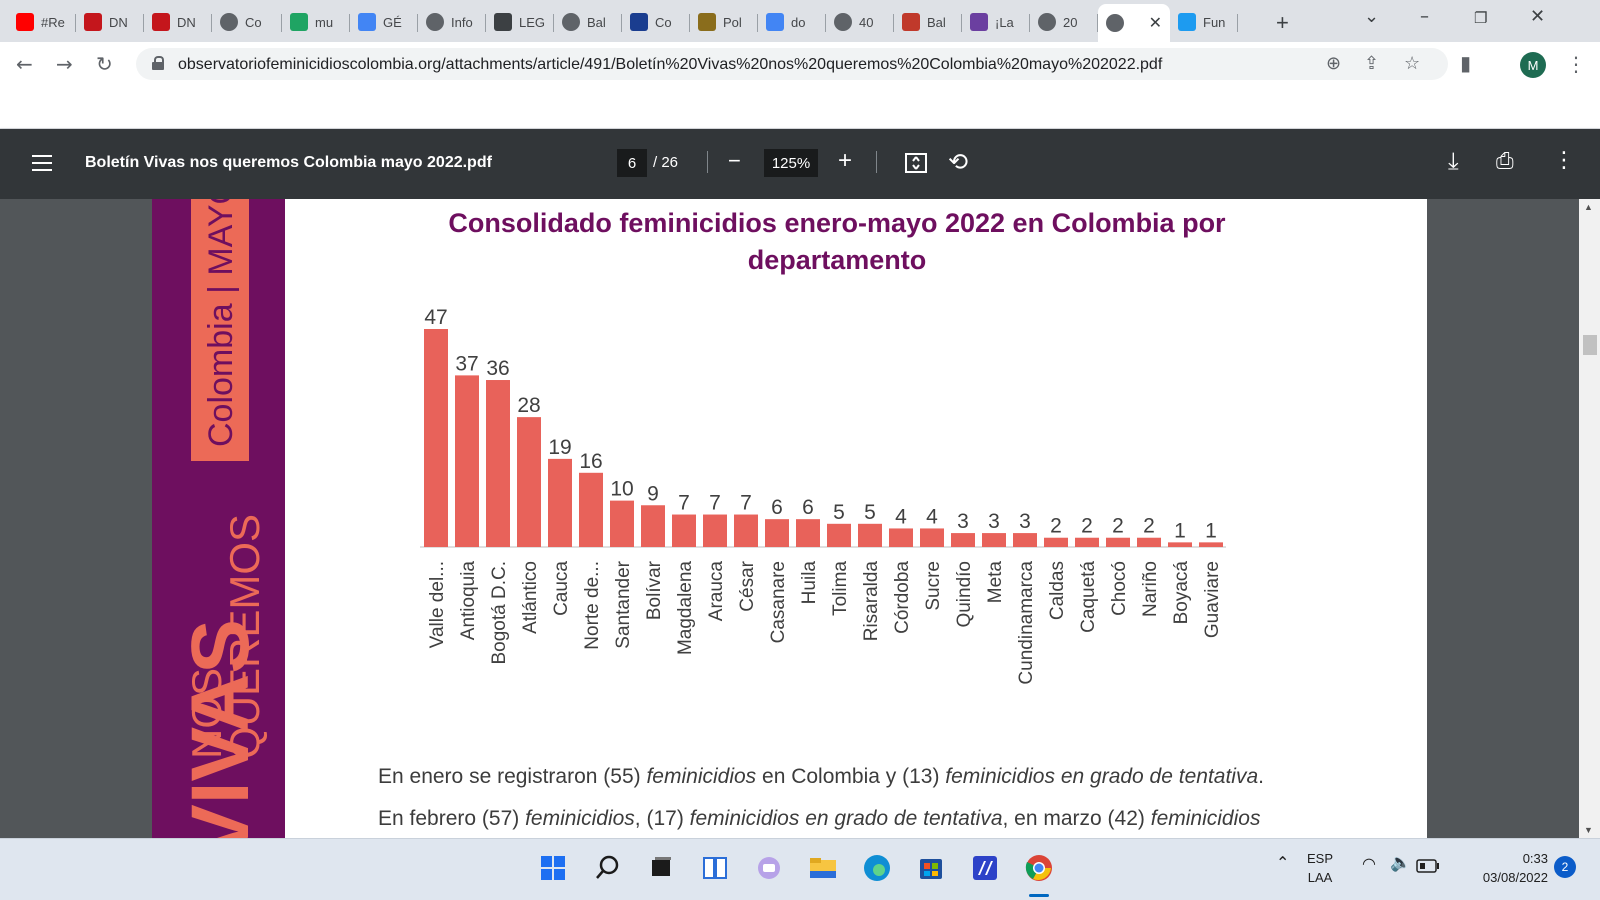 This screenshot has width=1600, height=900. I want to click on battery-icon, so click(1428, 866).